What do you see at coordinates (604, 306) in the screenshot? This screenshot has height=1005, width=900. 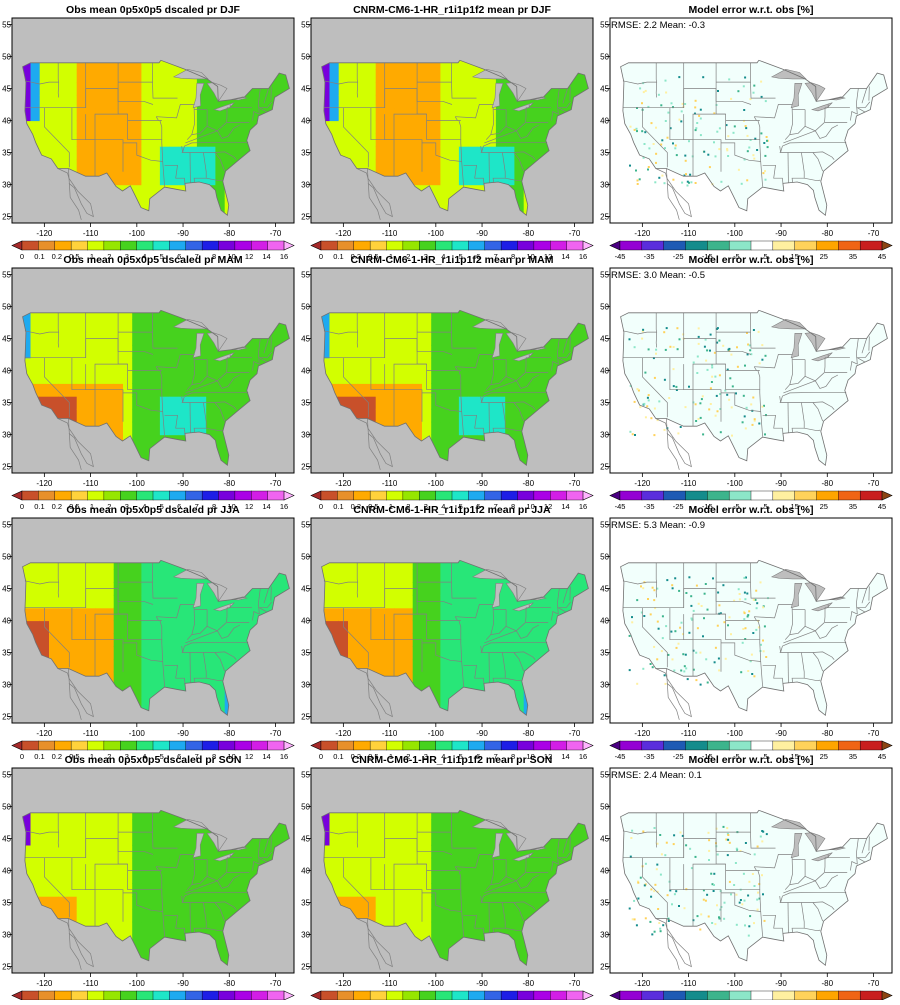 I see `y-tick-label: 50` at bounding box center [604, 306].